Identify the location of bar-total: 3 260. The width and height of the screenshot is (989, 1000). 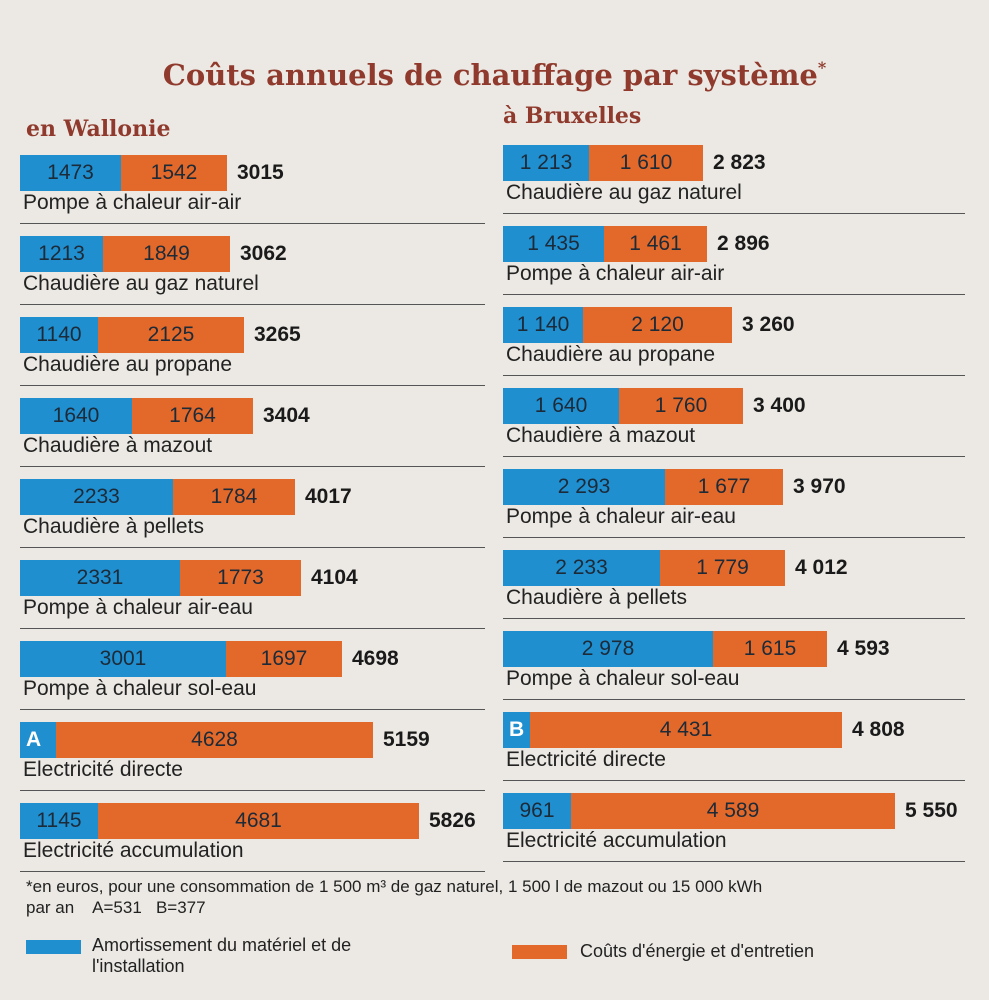
(768, 324).